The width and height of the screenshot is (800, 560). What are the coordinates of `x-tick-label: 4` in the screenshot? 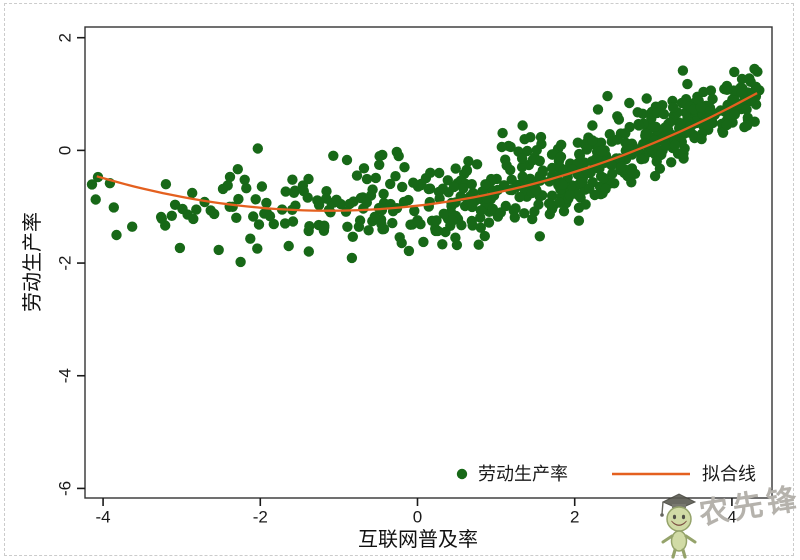 It's located at (731, 517).